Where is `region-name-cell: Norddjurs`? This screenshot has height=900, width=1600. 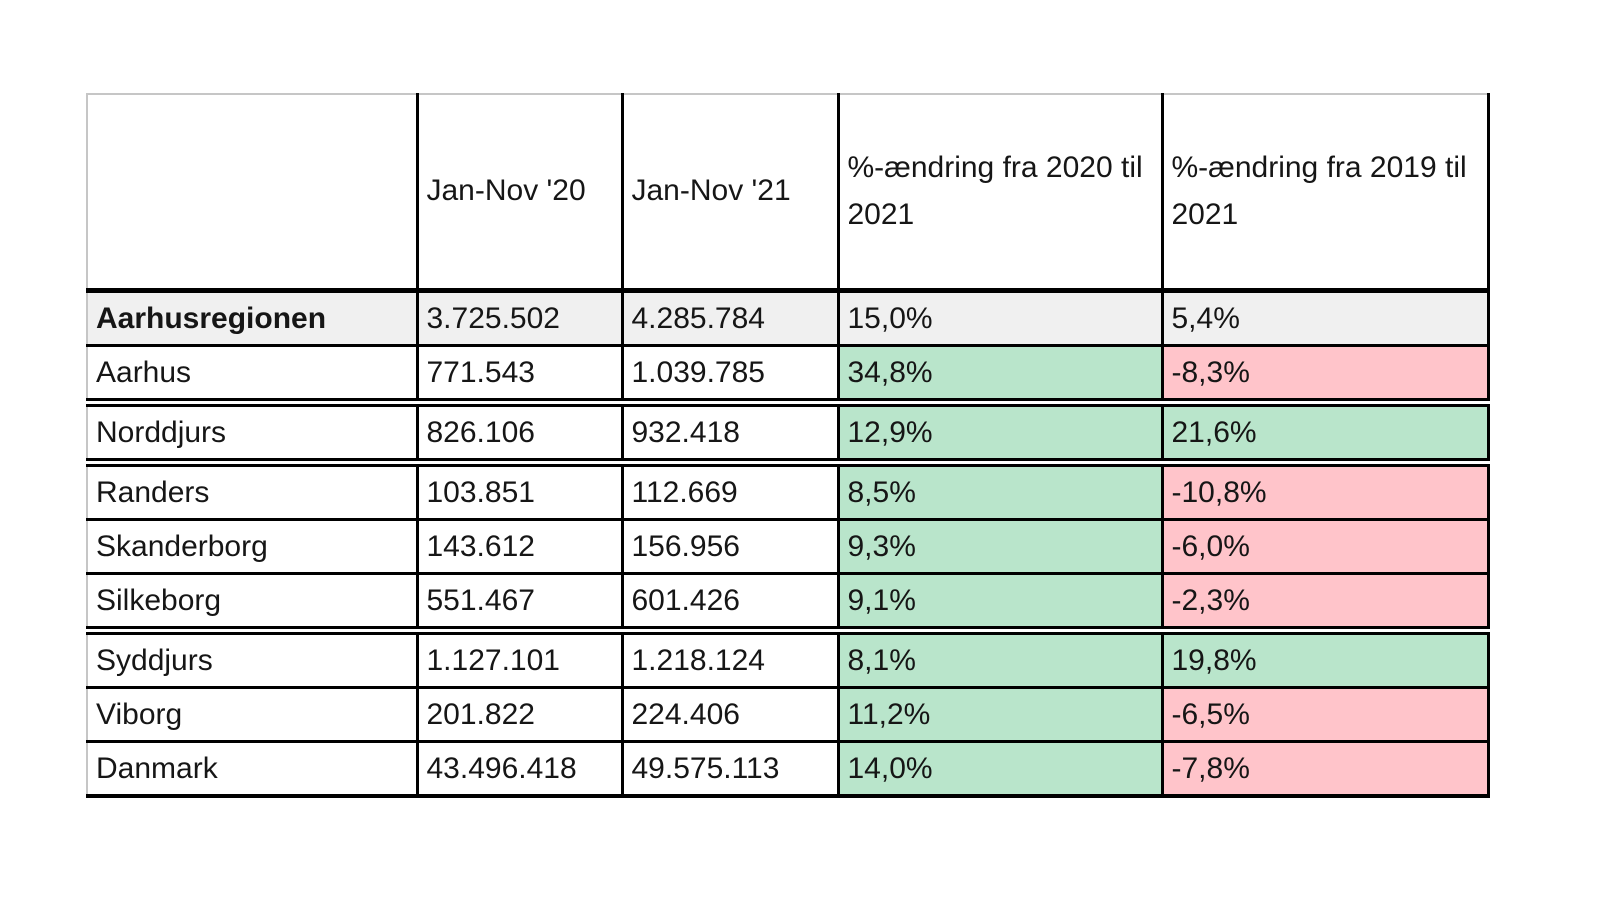 region-name-cell: Norddjurs is located at coordinates (252, 434).